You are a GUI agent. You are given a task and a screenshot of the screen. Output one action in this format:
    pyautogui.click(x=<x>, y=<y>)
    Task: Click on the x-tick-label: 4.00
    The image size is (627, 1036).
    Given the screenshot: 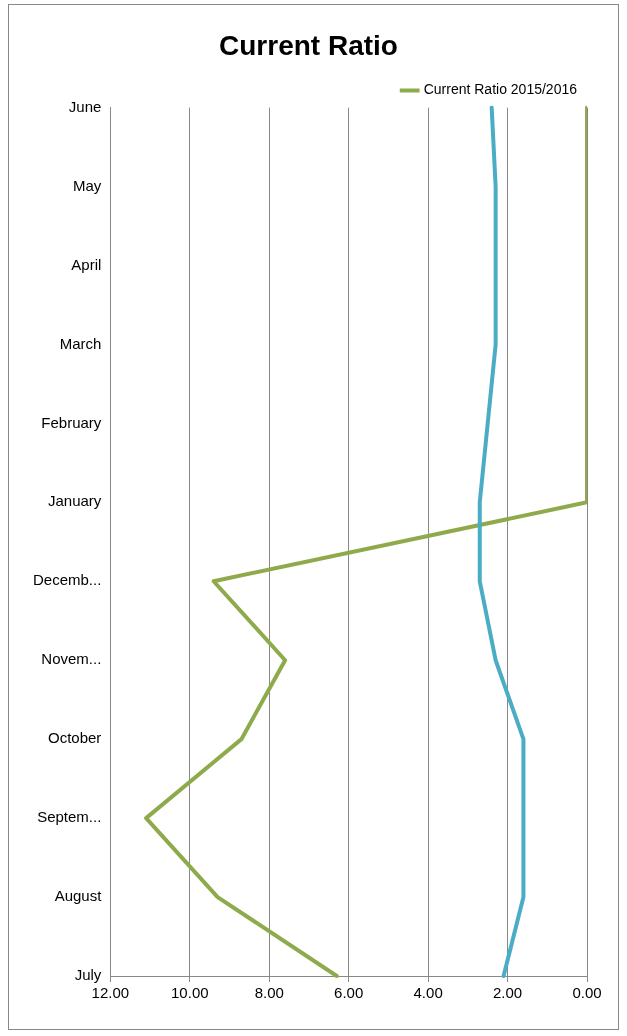 What is the action you would take?
    pyautogui.click(x=428, y=993)
    